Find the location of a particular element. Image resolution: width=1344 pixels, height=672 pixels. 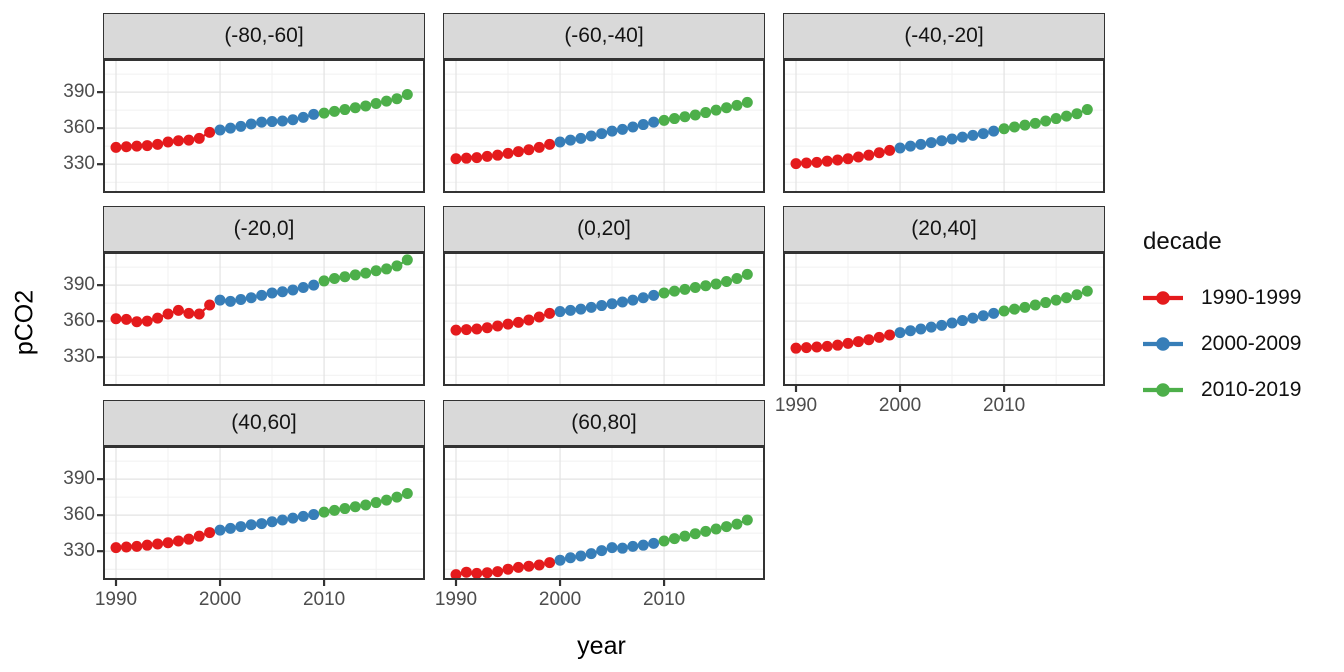

facet-strip: (0,20] is located at coordinates (604, 229).